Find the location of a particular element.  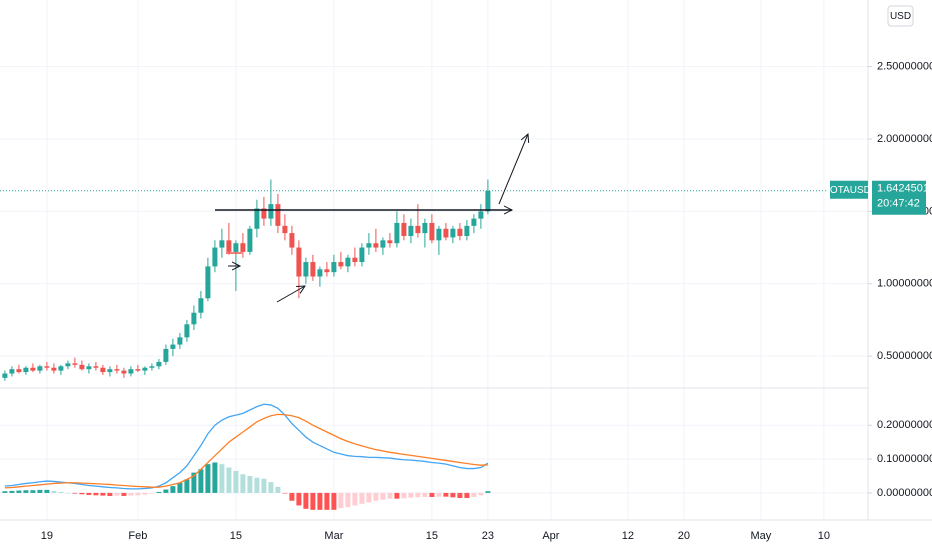

symbol-tag is located at coordinates (849, 189).